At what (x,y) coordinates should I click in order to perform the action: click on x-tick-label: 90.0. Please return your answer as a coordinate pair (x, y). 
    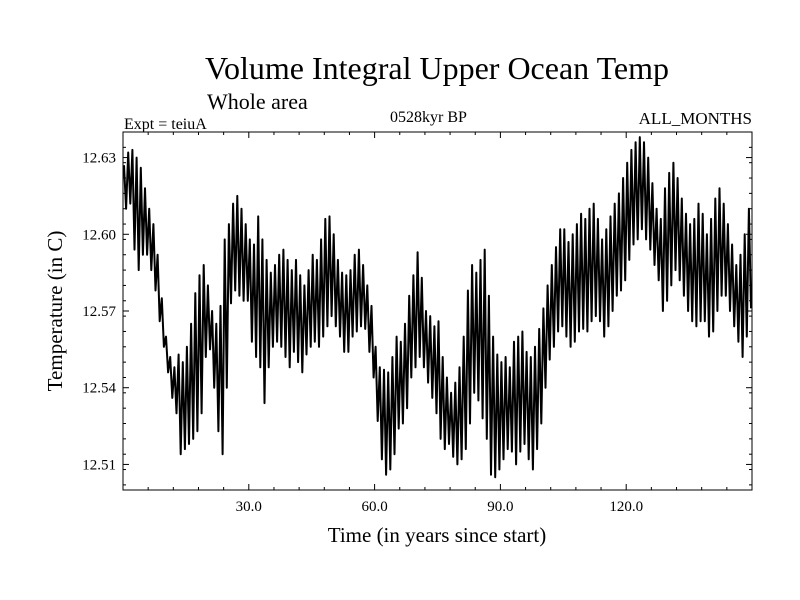
    Looking at the image, I should click on (500, 507).